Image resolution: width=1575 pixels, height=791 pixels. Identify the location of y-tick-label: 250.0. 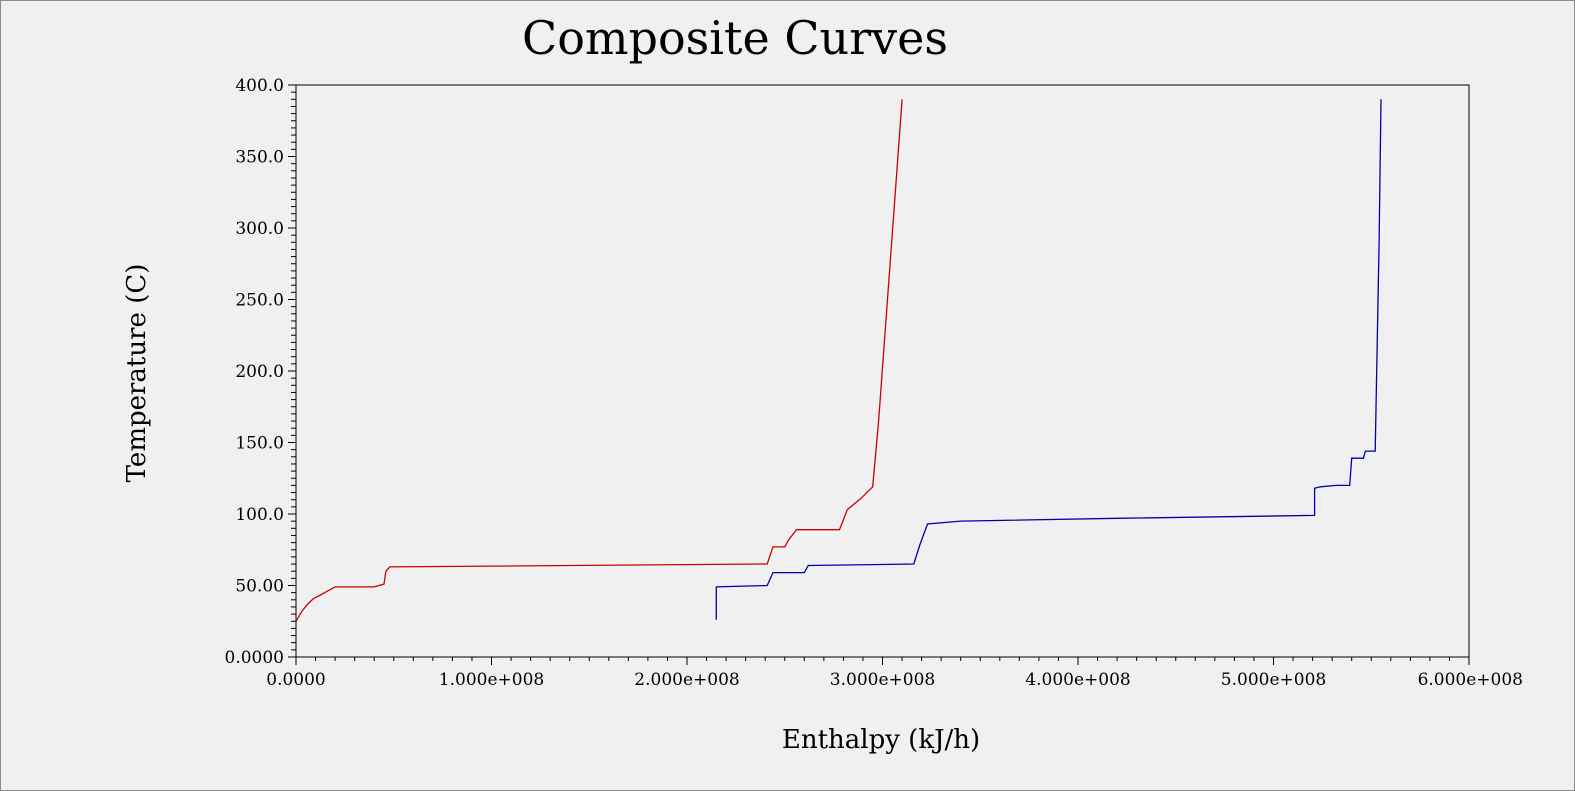
(259, 301).